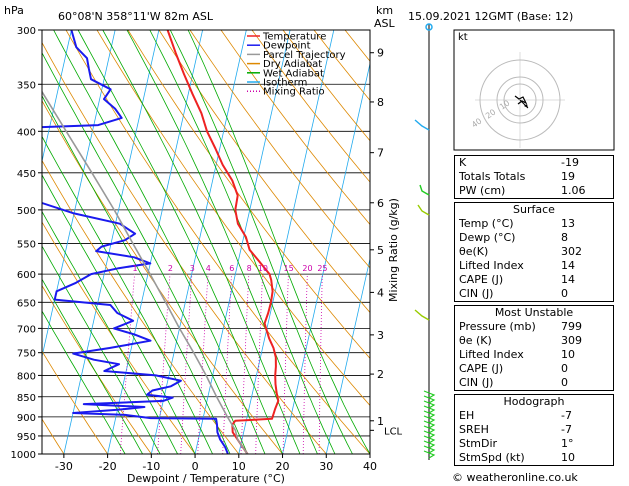 This screenshot has width=629, height=486. Describe the element at coordinates (195, 466) in the screenshot. I see `temperature-tick-label: 0` at that location.